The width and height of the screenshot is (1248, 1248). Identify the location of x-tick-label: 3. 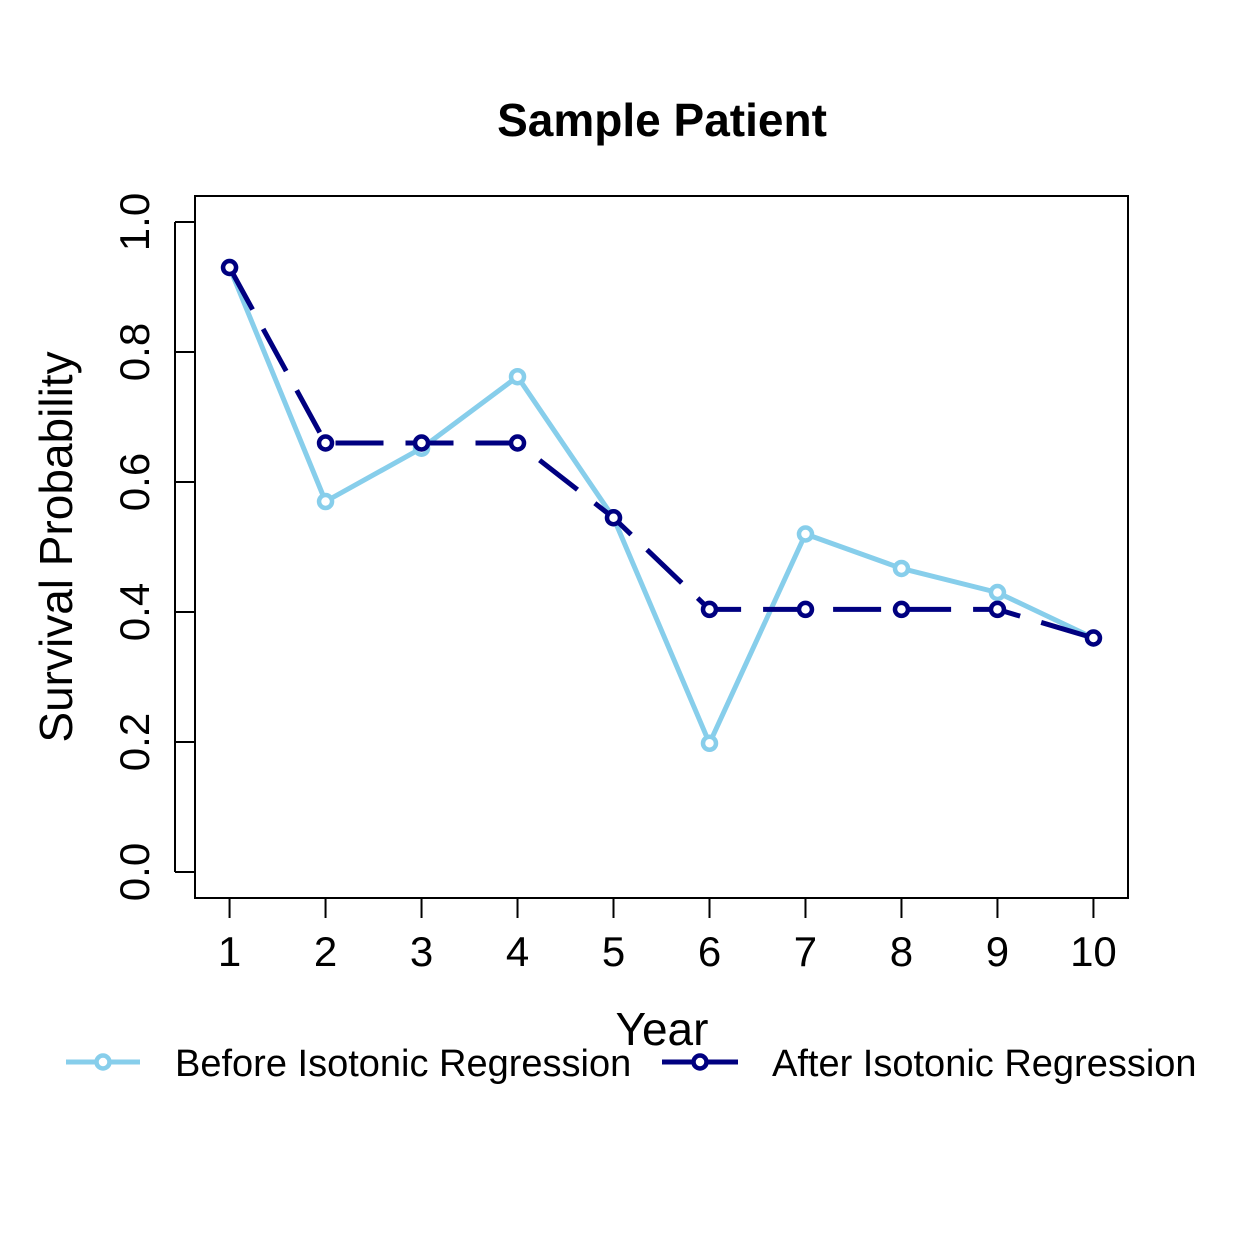
(421, 951).